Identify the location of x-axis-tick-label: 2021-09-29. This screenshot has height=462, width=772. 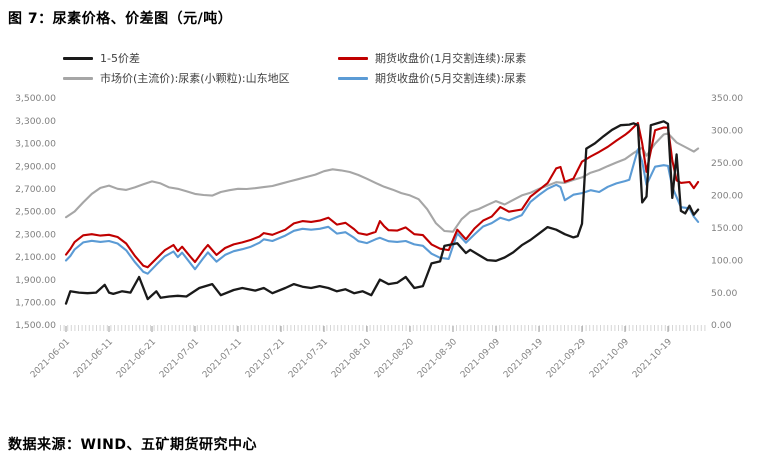
(566, 358).